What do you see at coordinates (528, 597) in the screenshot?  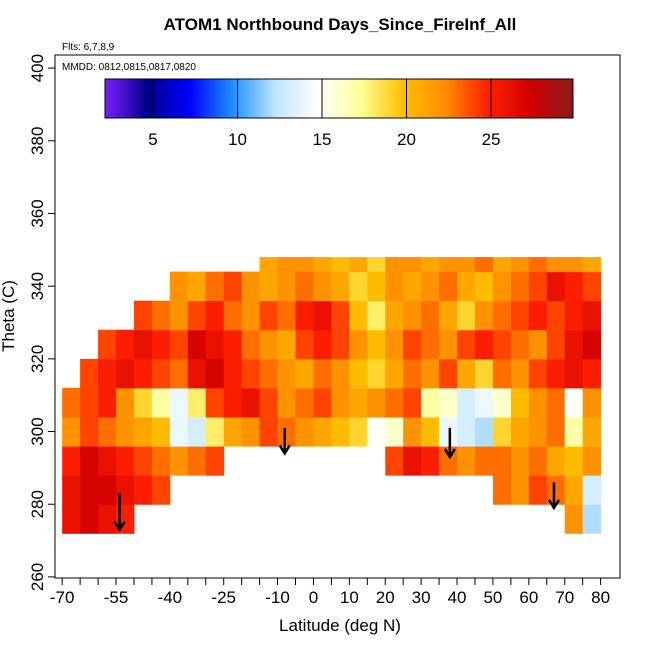 I see `x-tick-label: 60` at bounding box center [528, 597].